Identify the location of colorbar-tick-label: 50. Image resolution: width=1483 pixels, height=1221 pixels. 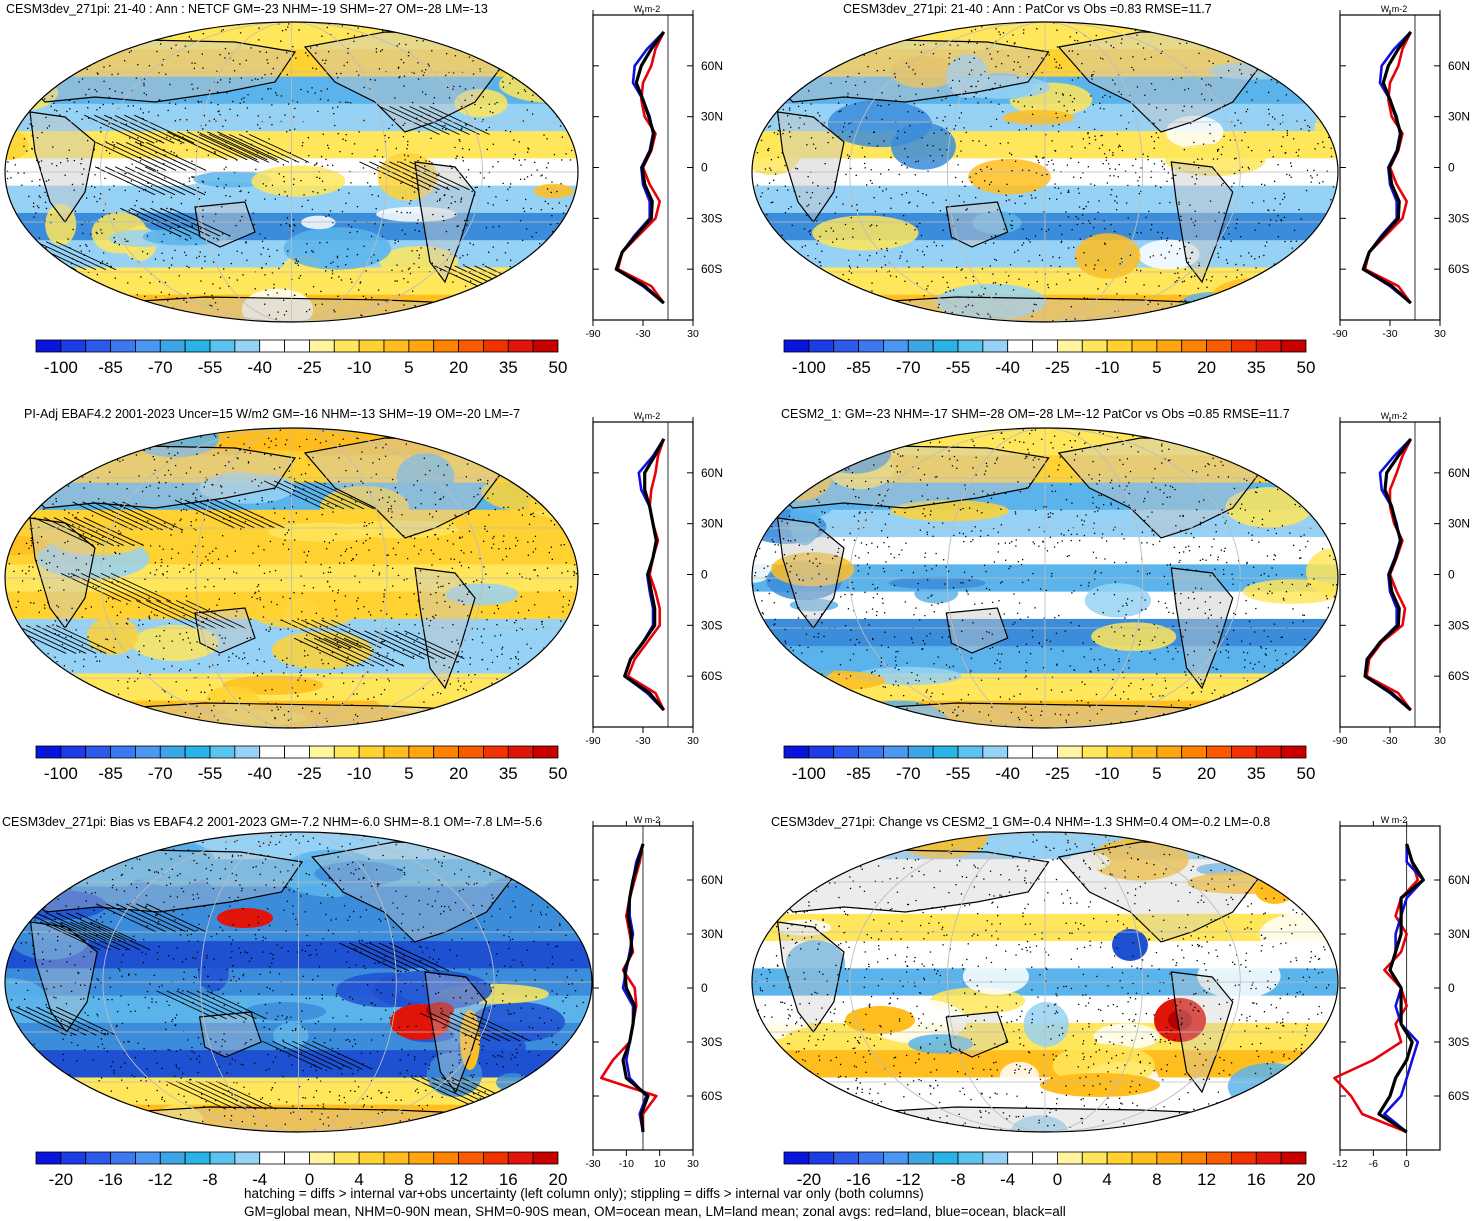
(558, 773).